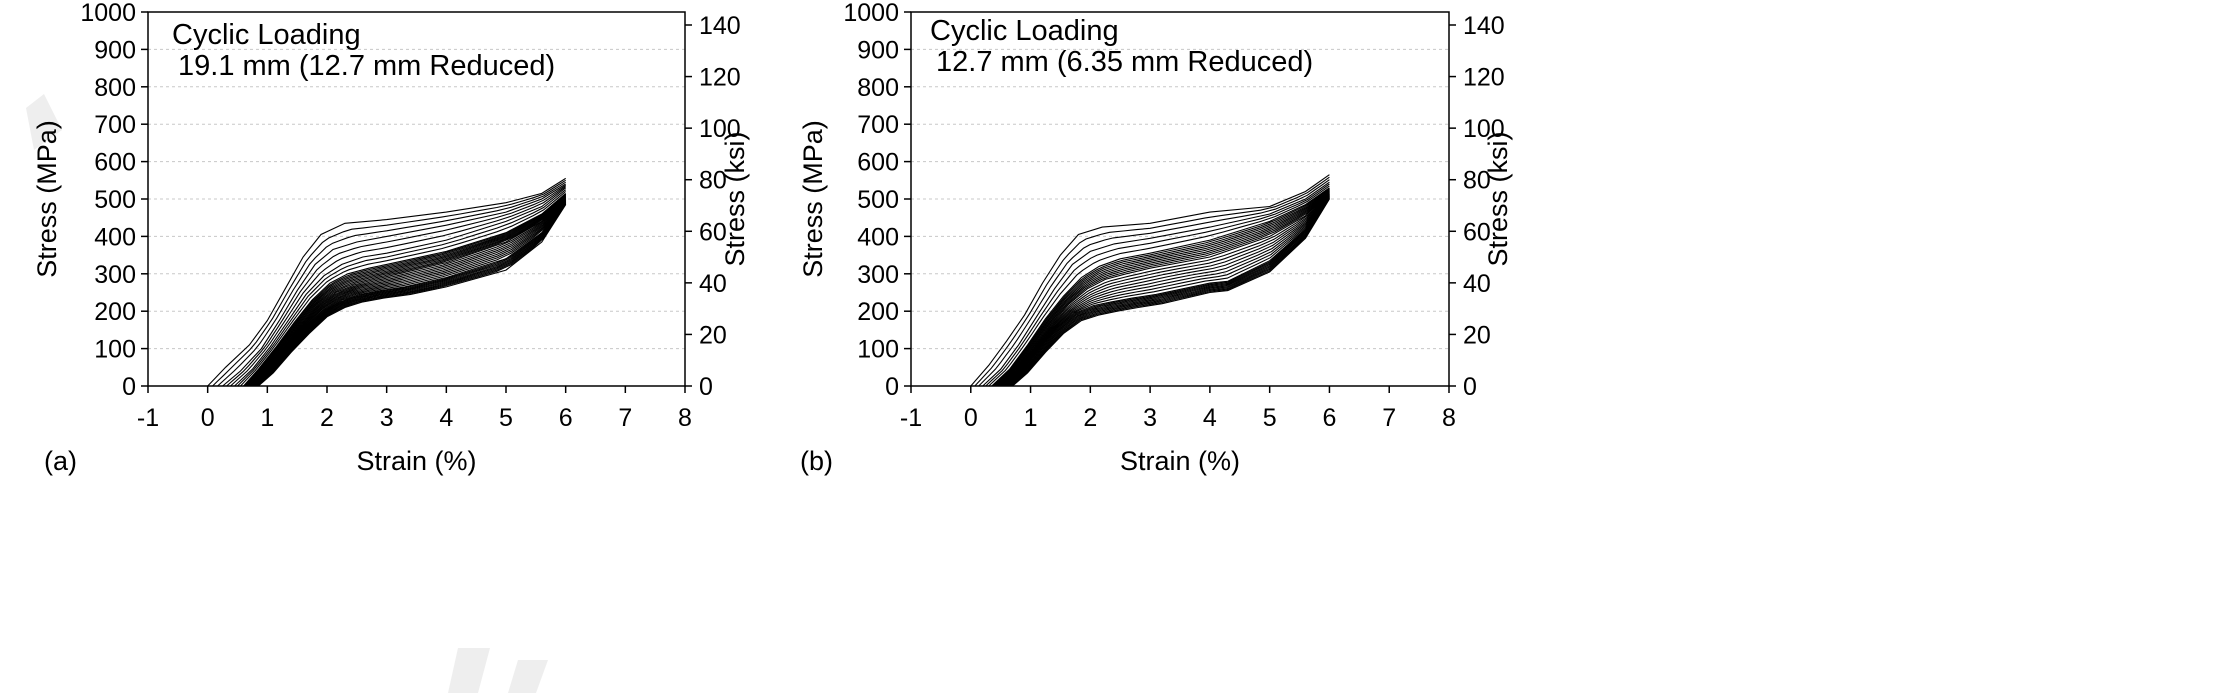 This screenshot has width=2229, height=698. What do you see at coordinates (115, 312) in the screenshot?
I see `y-tick-label: 200` at bounding box center [115, 312].